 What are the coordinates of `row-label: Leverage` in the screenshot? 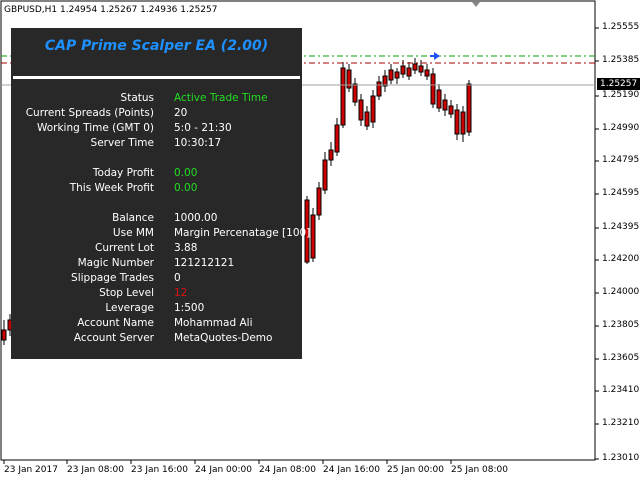 It's located at (129, 308).